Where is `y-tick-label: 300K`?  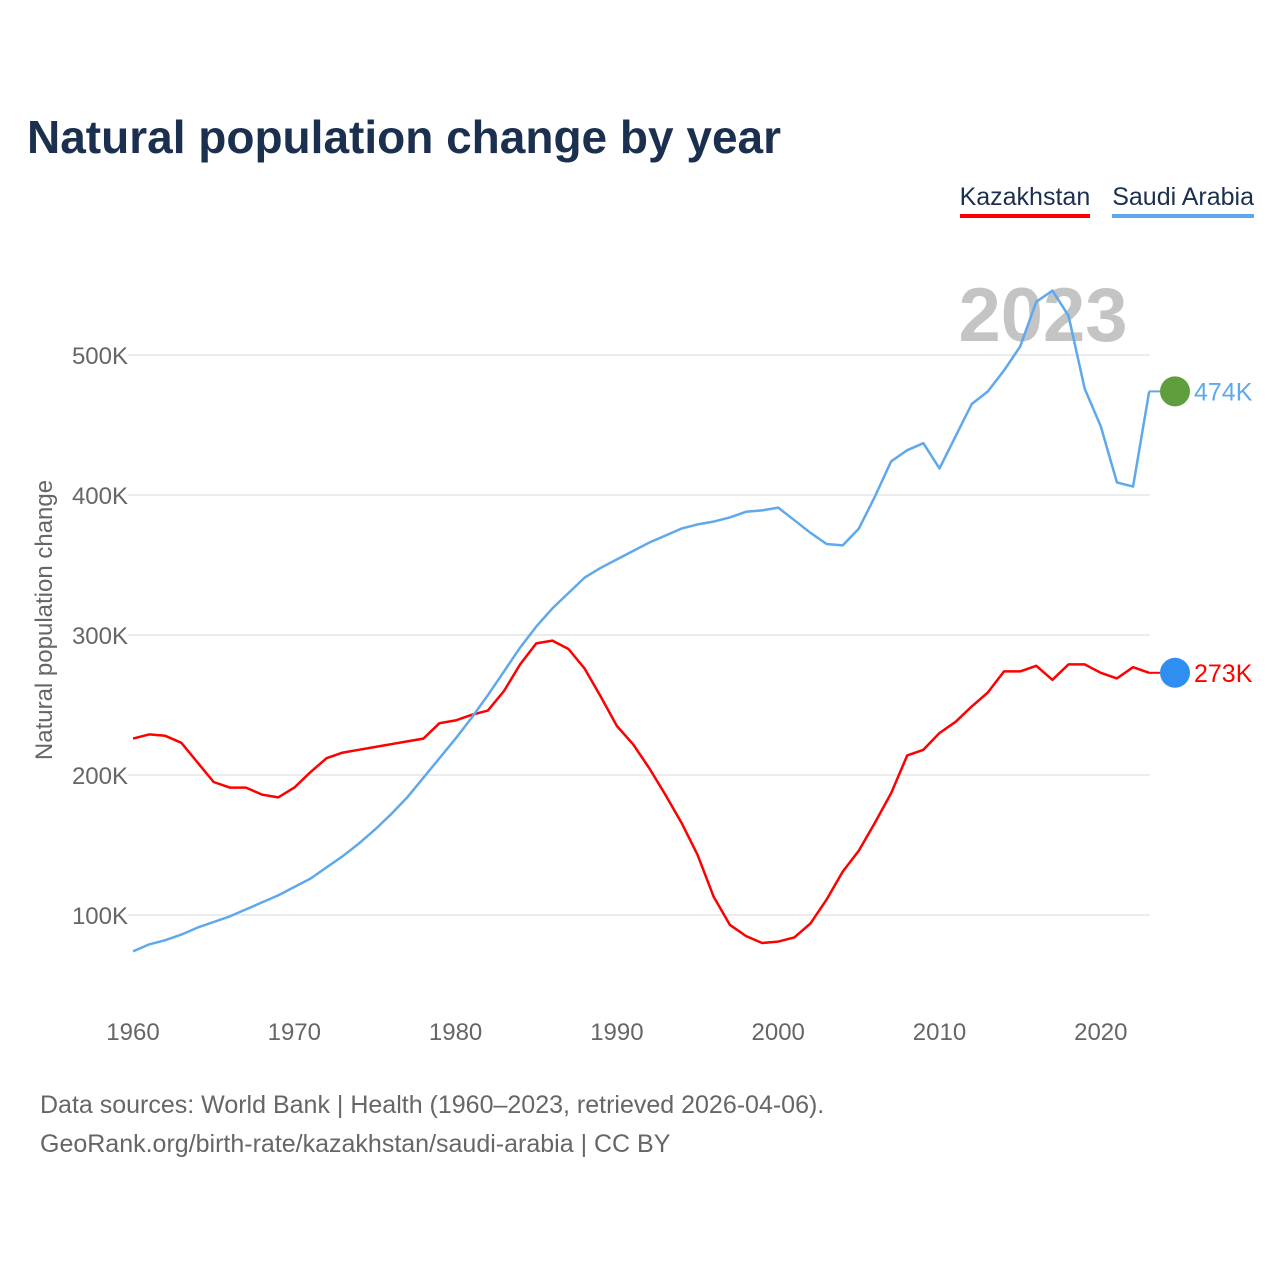
y-tick-label: 300K is located at coordinates (100, 636).